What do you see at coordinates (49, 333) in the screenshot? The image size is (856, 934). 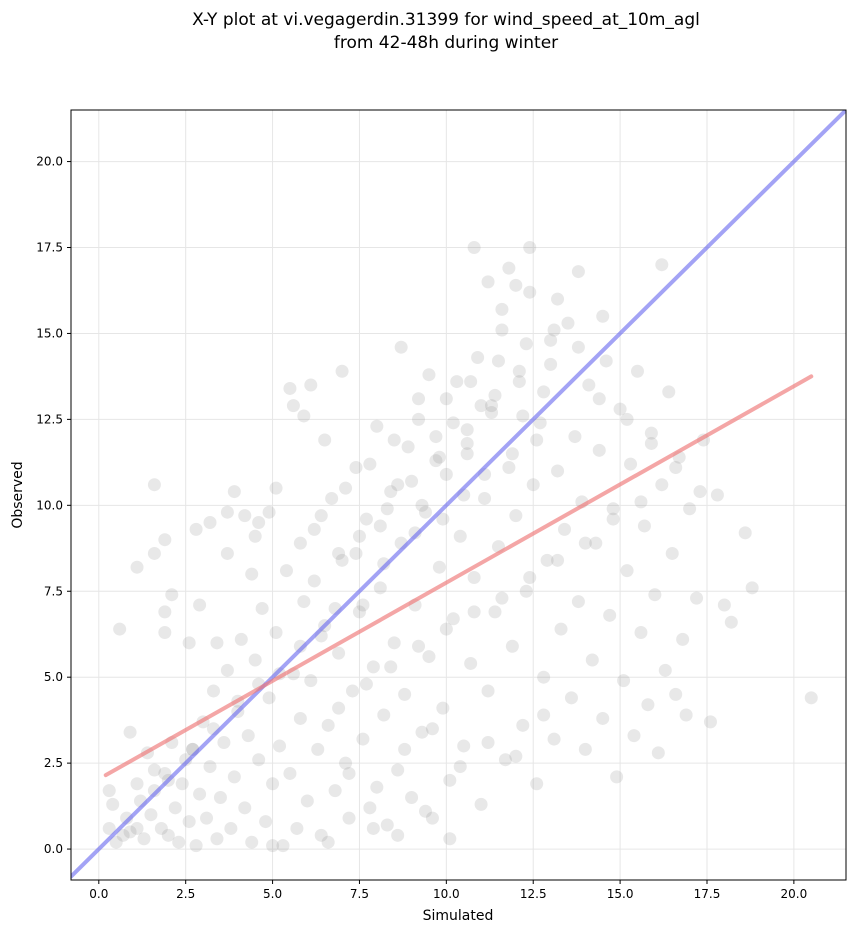 I see `y-tick-label: 15.0` at bounding box center [49, 333].